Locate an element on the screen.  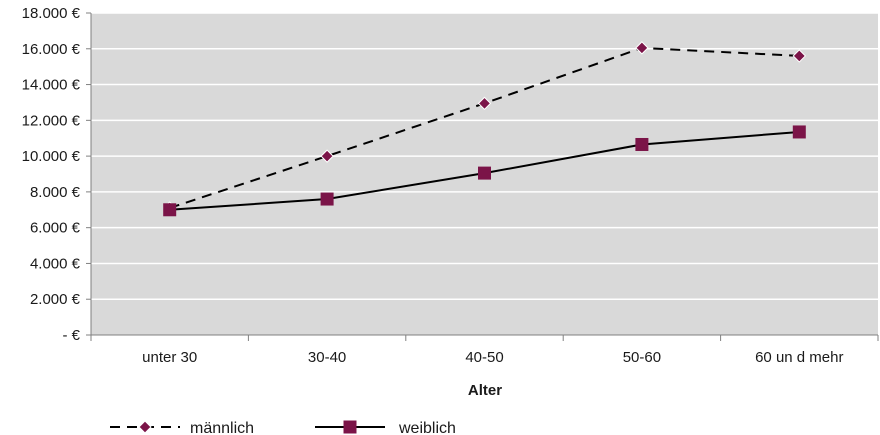
x-tick-label: 60 un d mehr is located at coordinates (799, 357).